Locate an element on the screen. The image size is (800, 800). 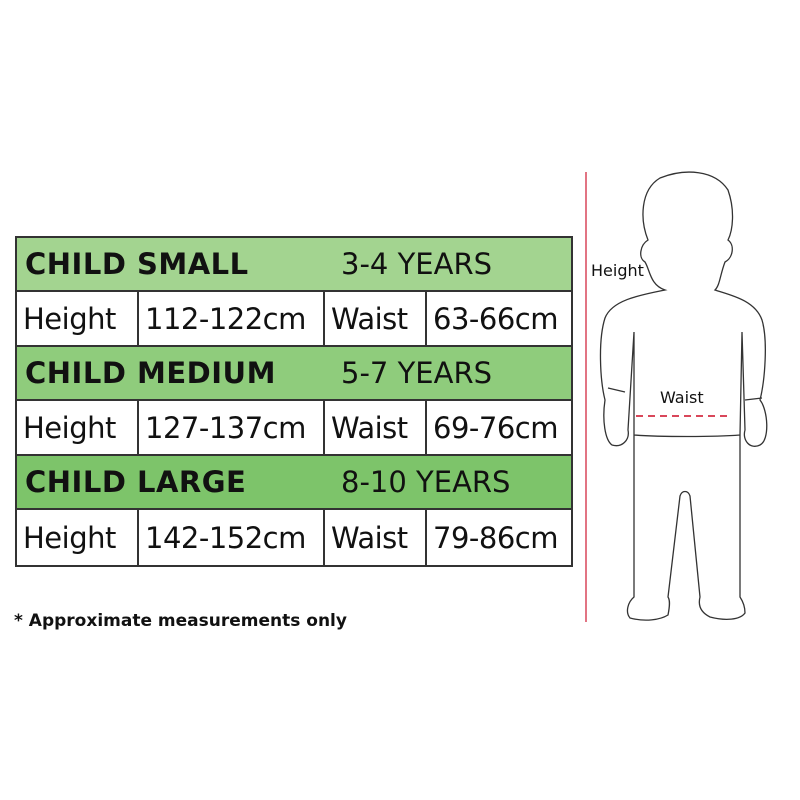
size-age: 3-4 YEARS is located at coordinates (417, 264).